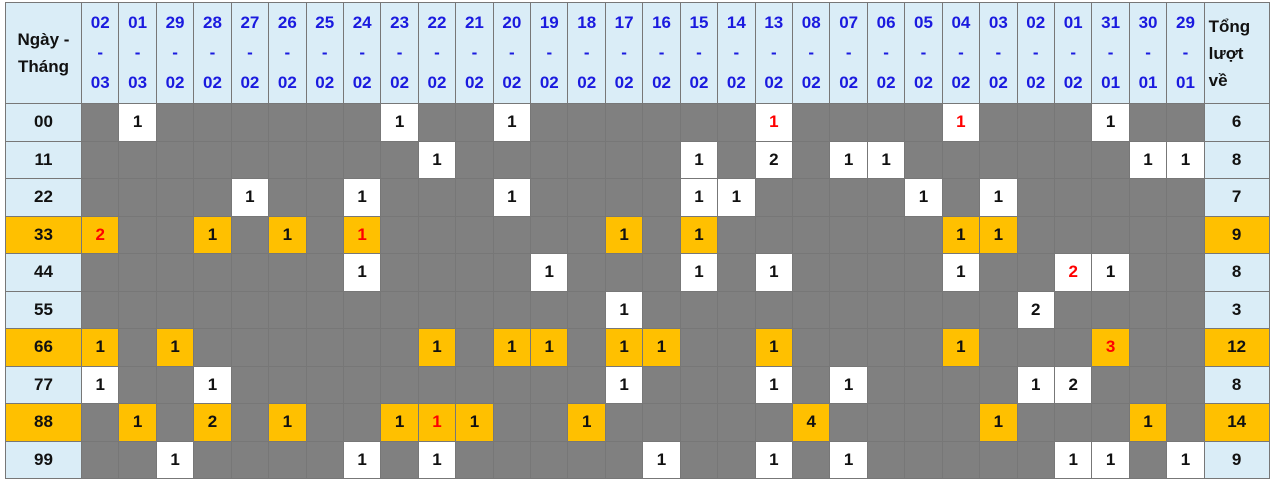 This screenshot has width=1270, height=480. I want to click on date-day: 26, so click(287, 22).